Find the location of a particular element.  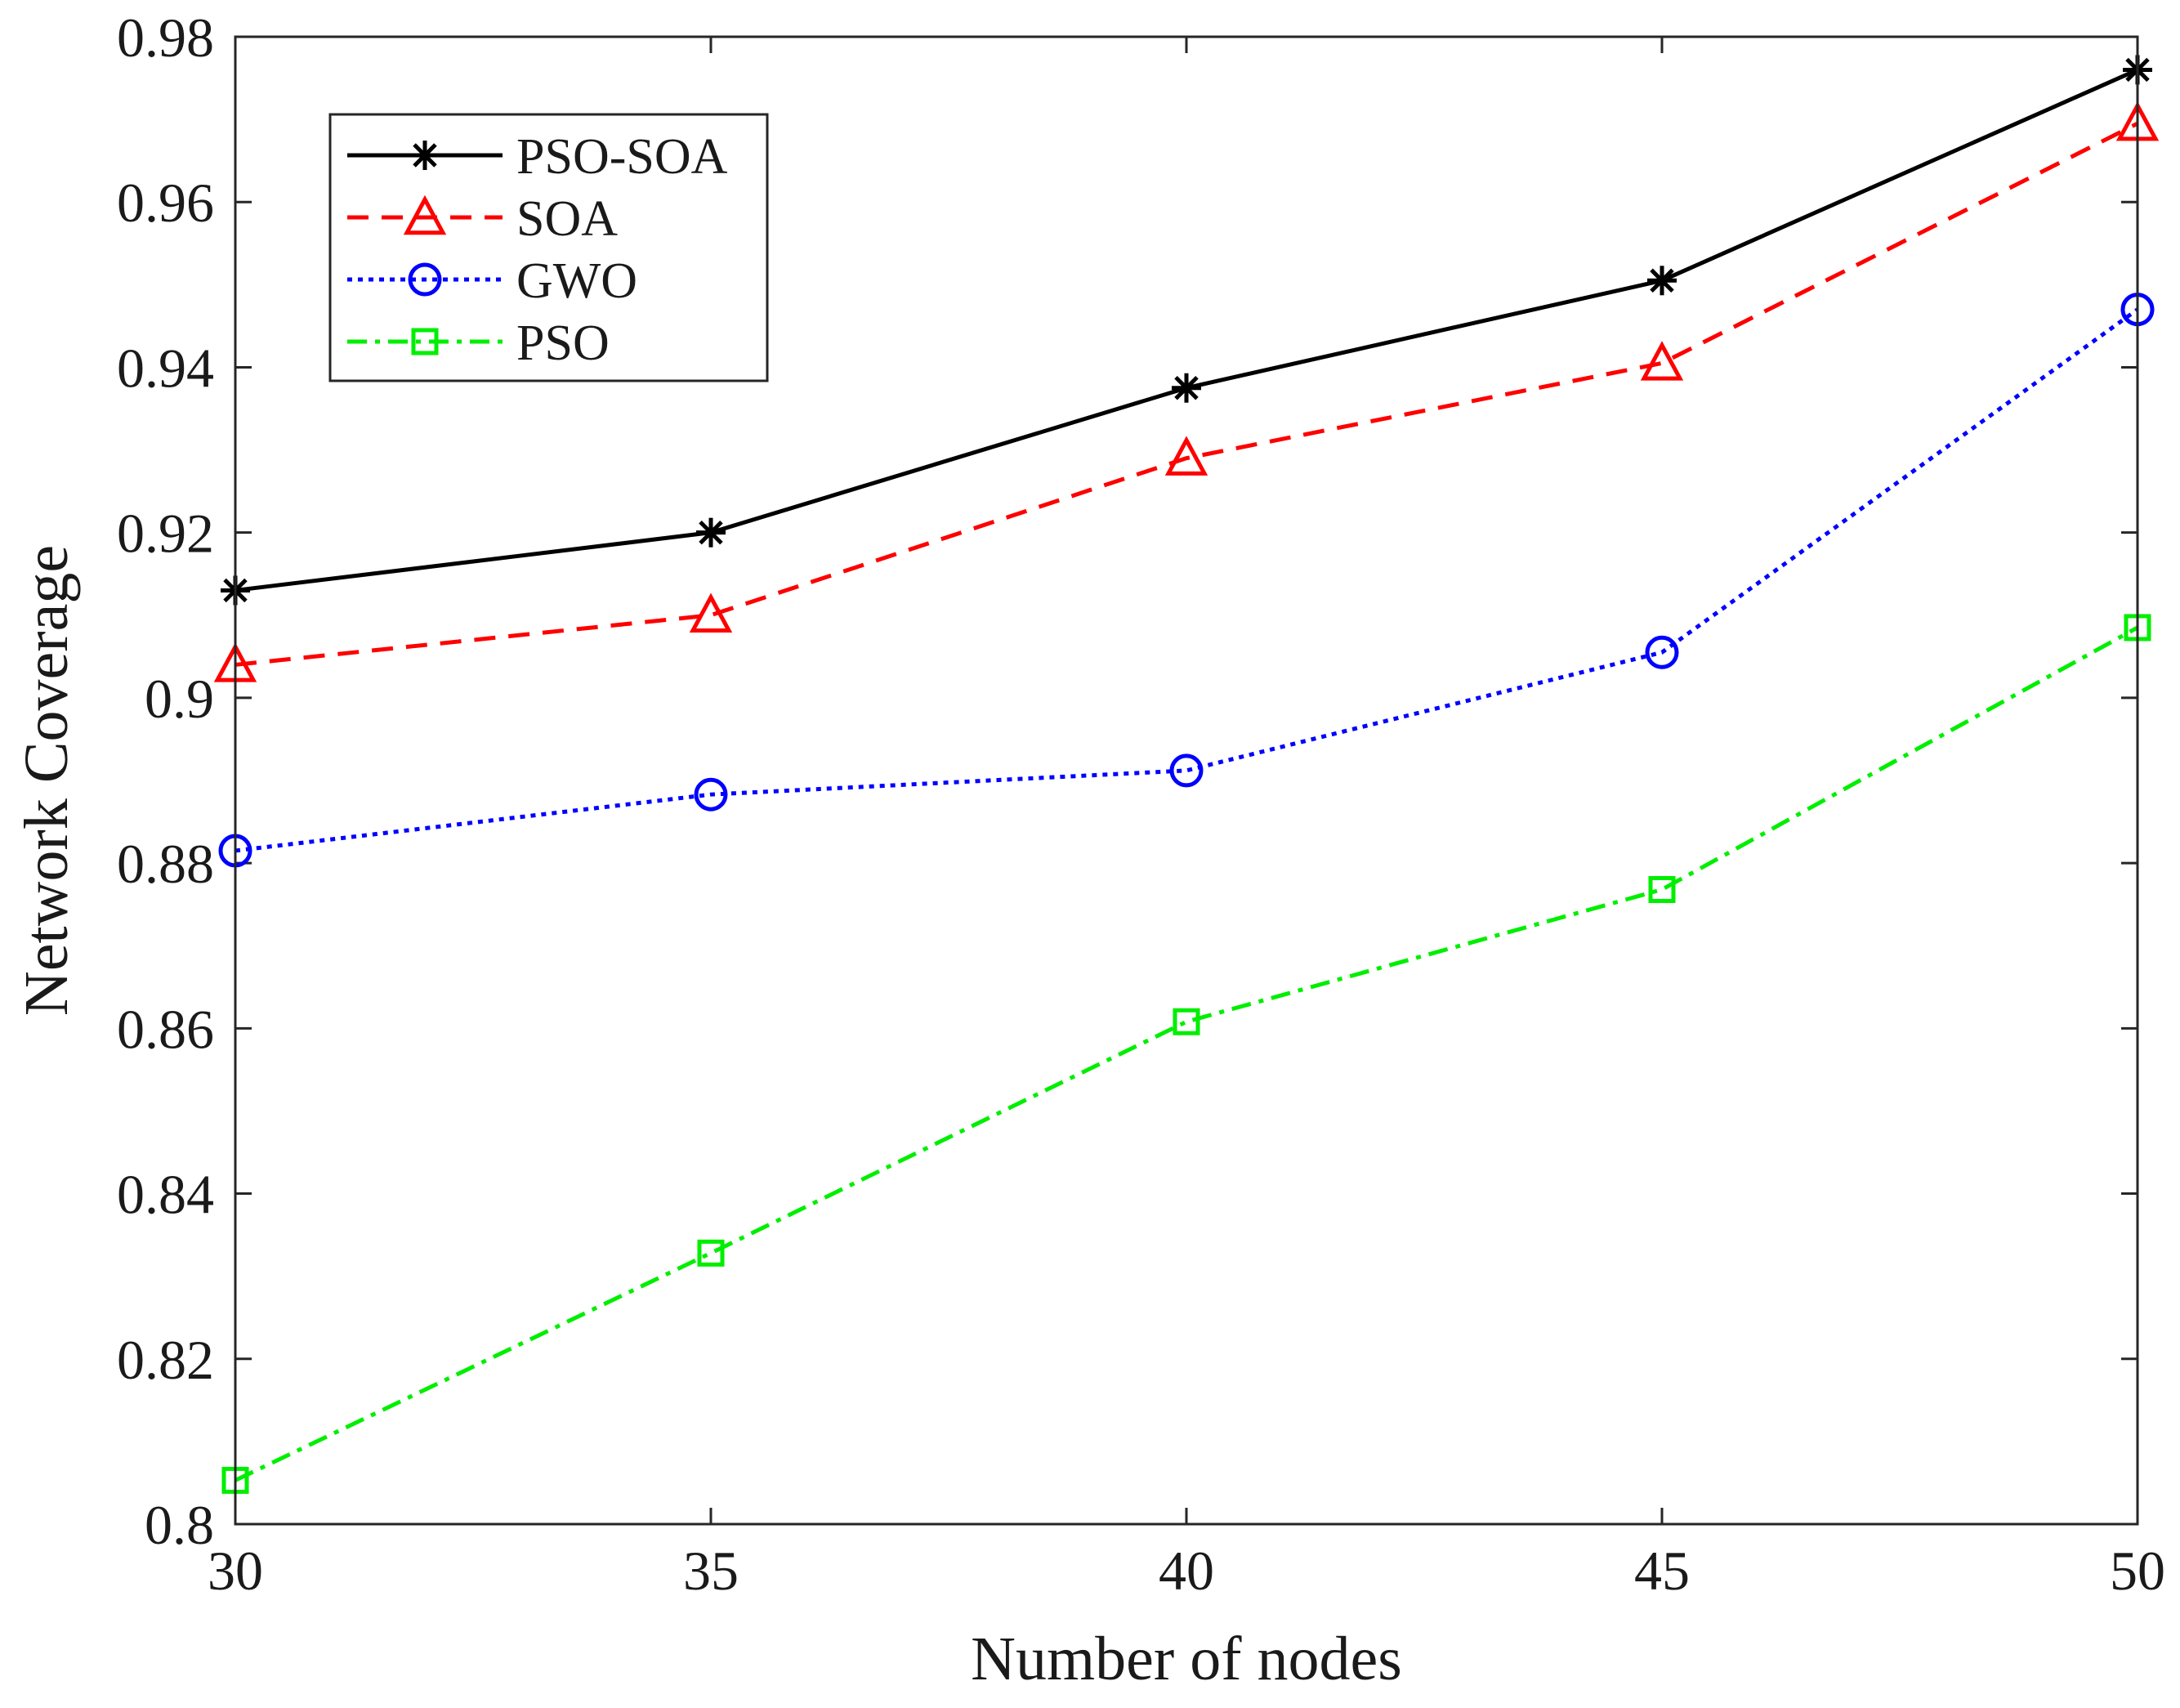

x-tick-label: 30 is located at coordinates (235, 1571).